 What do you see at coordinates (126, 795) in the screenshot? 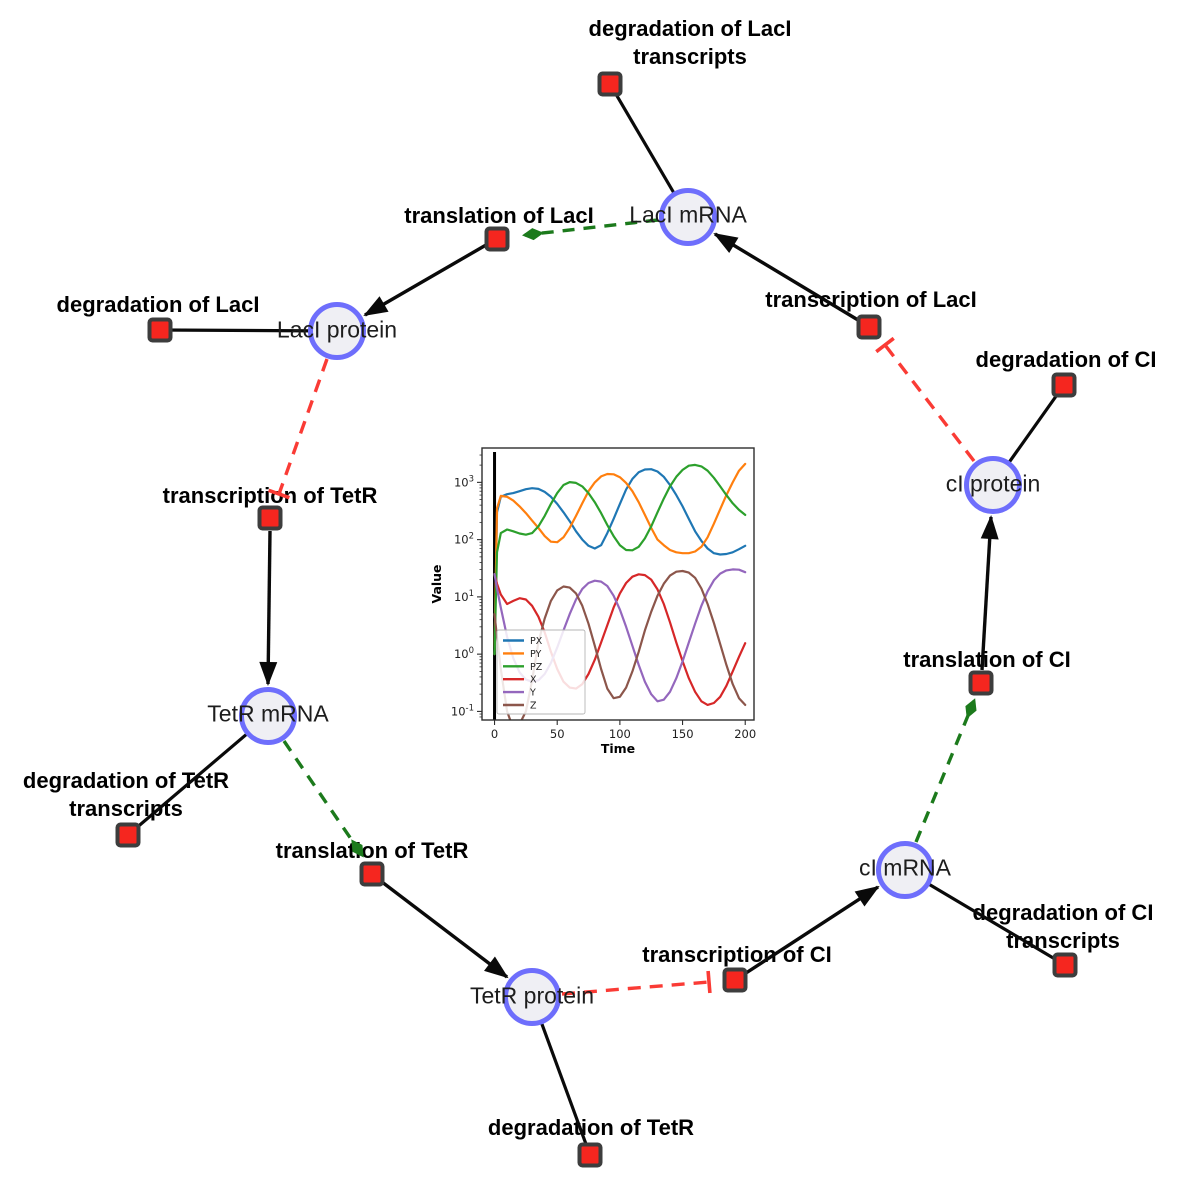
I see `reaction-label-deg-tetr-transcripts: degradation of TetR transcripts` at bounding box center [126, 795].